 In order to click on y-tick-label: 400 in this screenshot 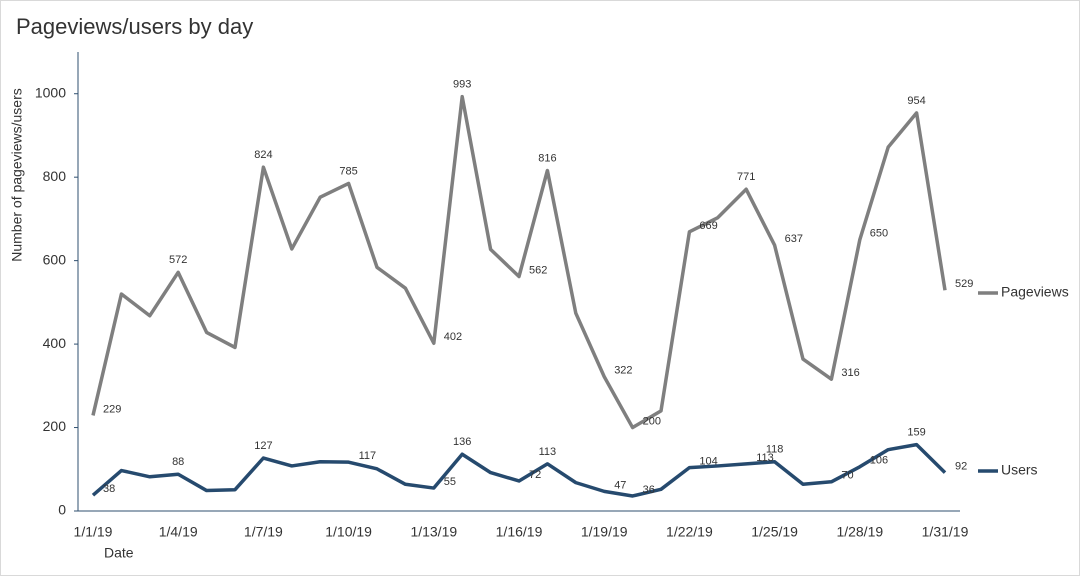, I will do `click(55, 343)`.